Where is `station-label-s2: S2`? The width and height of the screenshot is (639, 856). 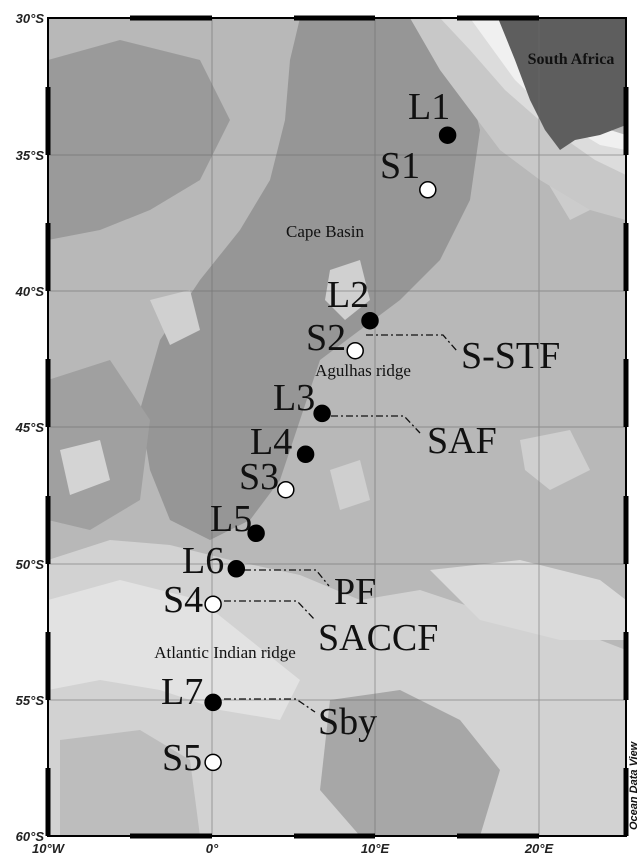 station-label-s2: S2 is located at coordinates (326, 338).